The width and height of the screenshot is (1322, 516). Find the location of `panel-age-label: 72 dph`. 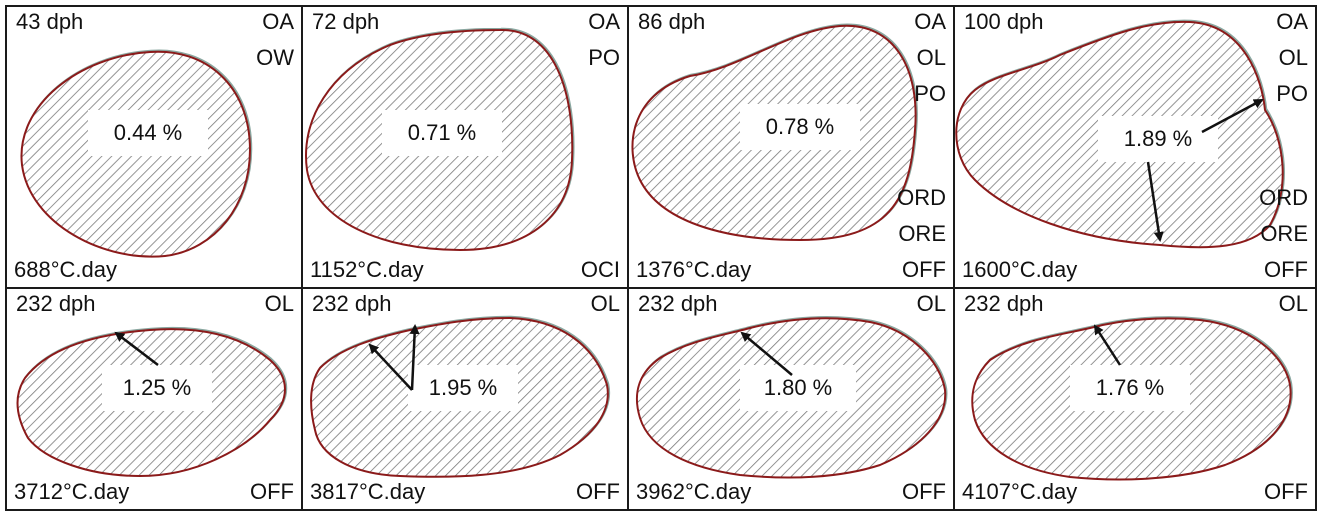

panel-age-label: 72 dph is located at coordinates (346, 21).